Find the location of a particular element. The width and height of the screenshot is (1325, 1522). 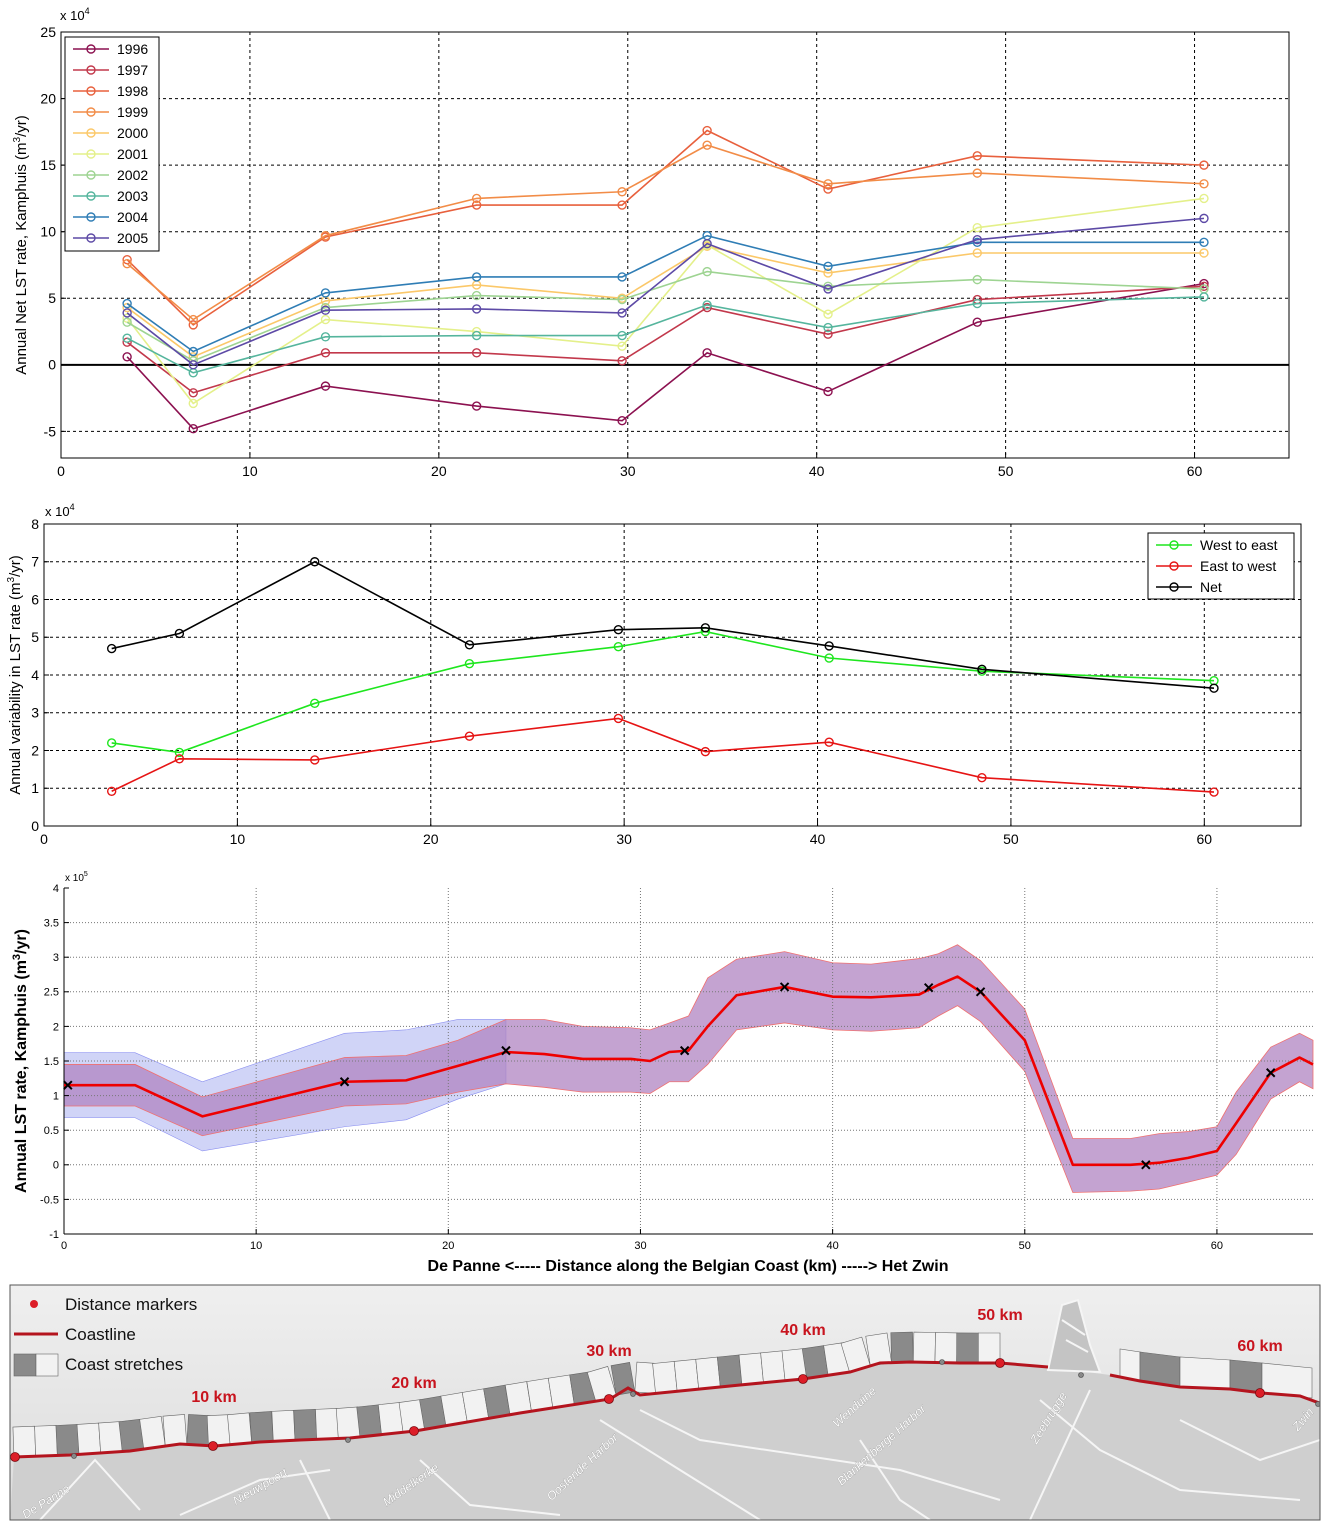

y-tick-label: 3.5 is located at coordinates (51, 923).